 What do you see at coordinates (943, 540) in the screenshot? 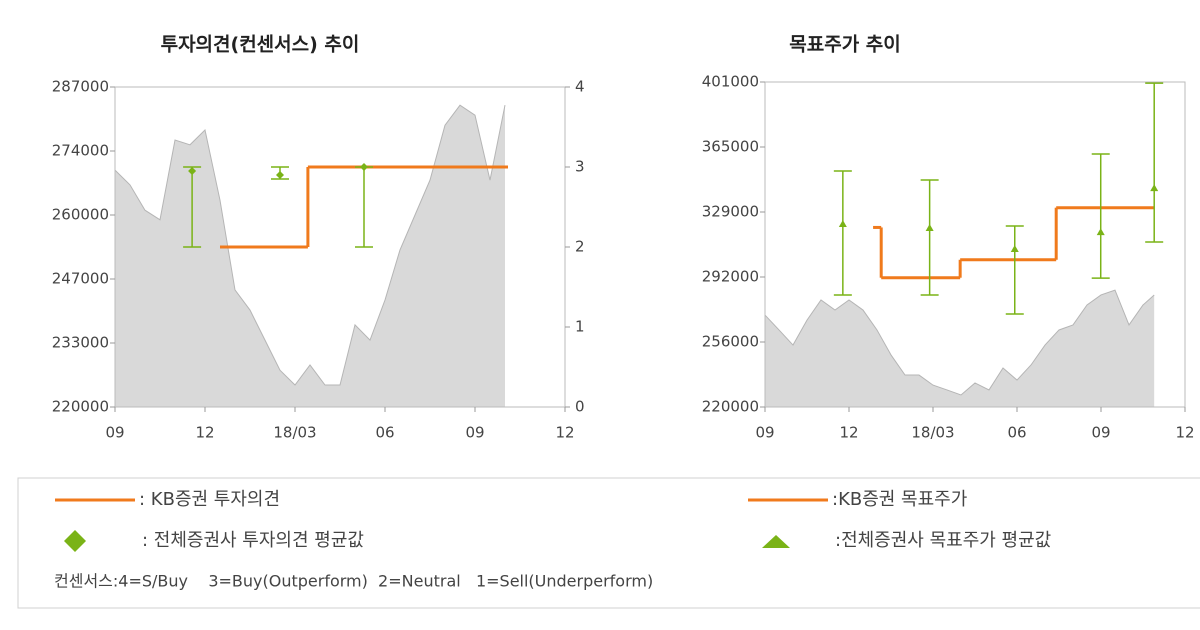
I see `legend-label: :전체증권사 목표주가 평균값` at bounding box center [943, 540].